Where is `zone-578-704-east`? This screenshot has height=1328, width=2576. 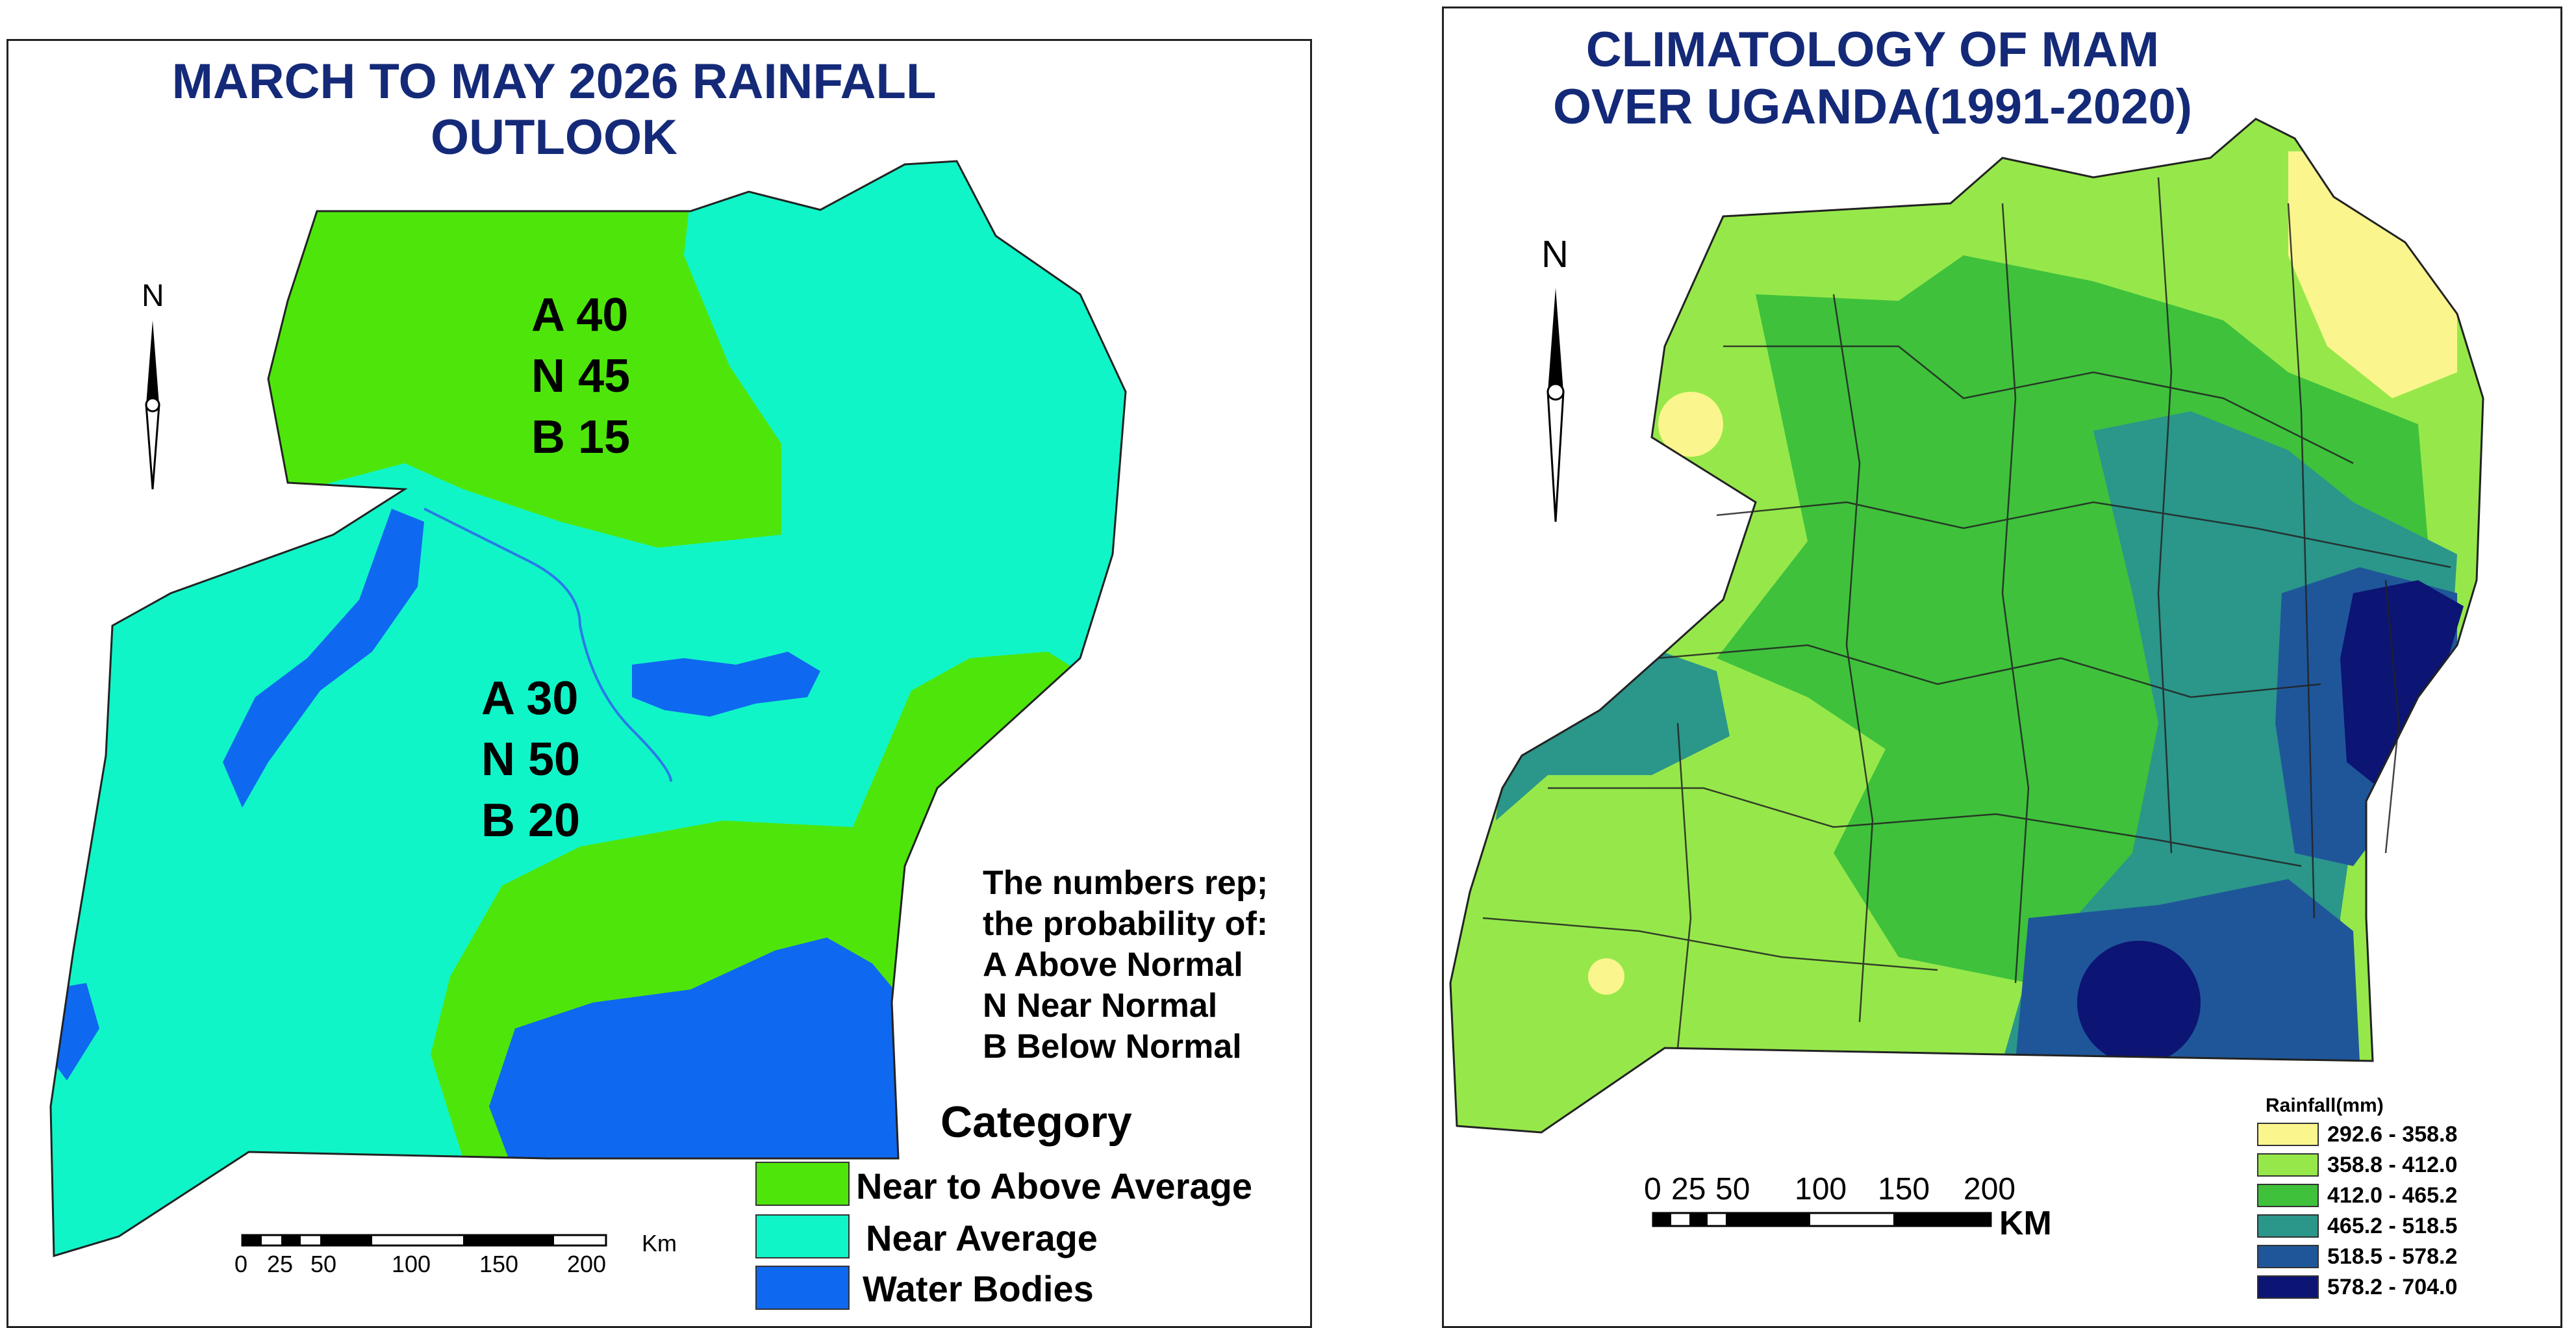 zone-578-704-east is located at coordinates (2402, 684).